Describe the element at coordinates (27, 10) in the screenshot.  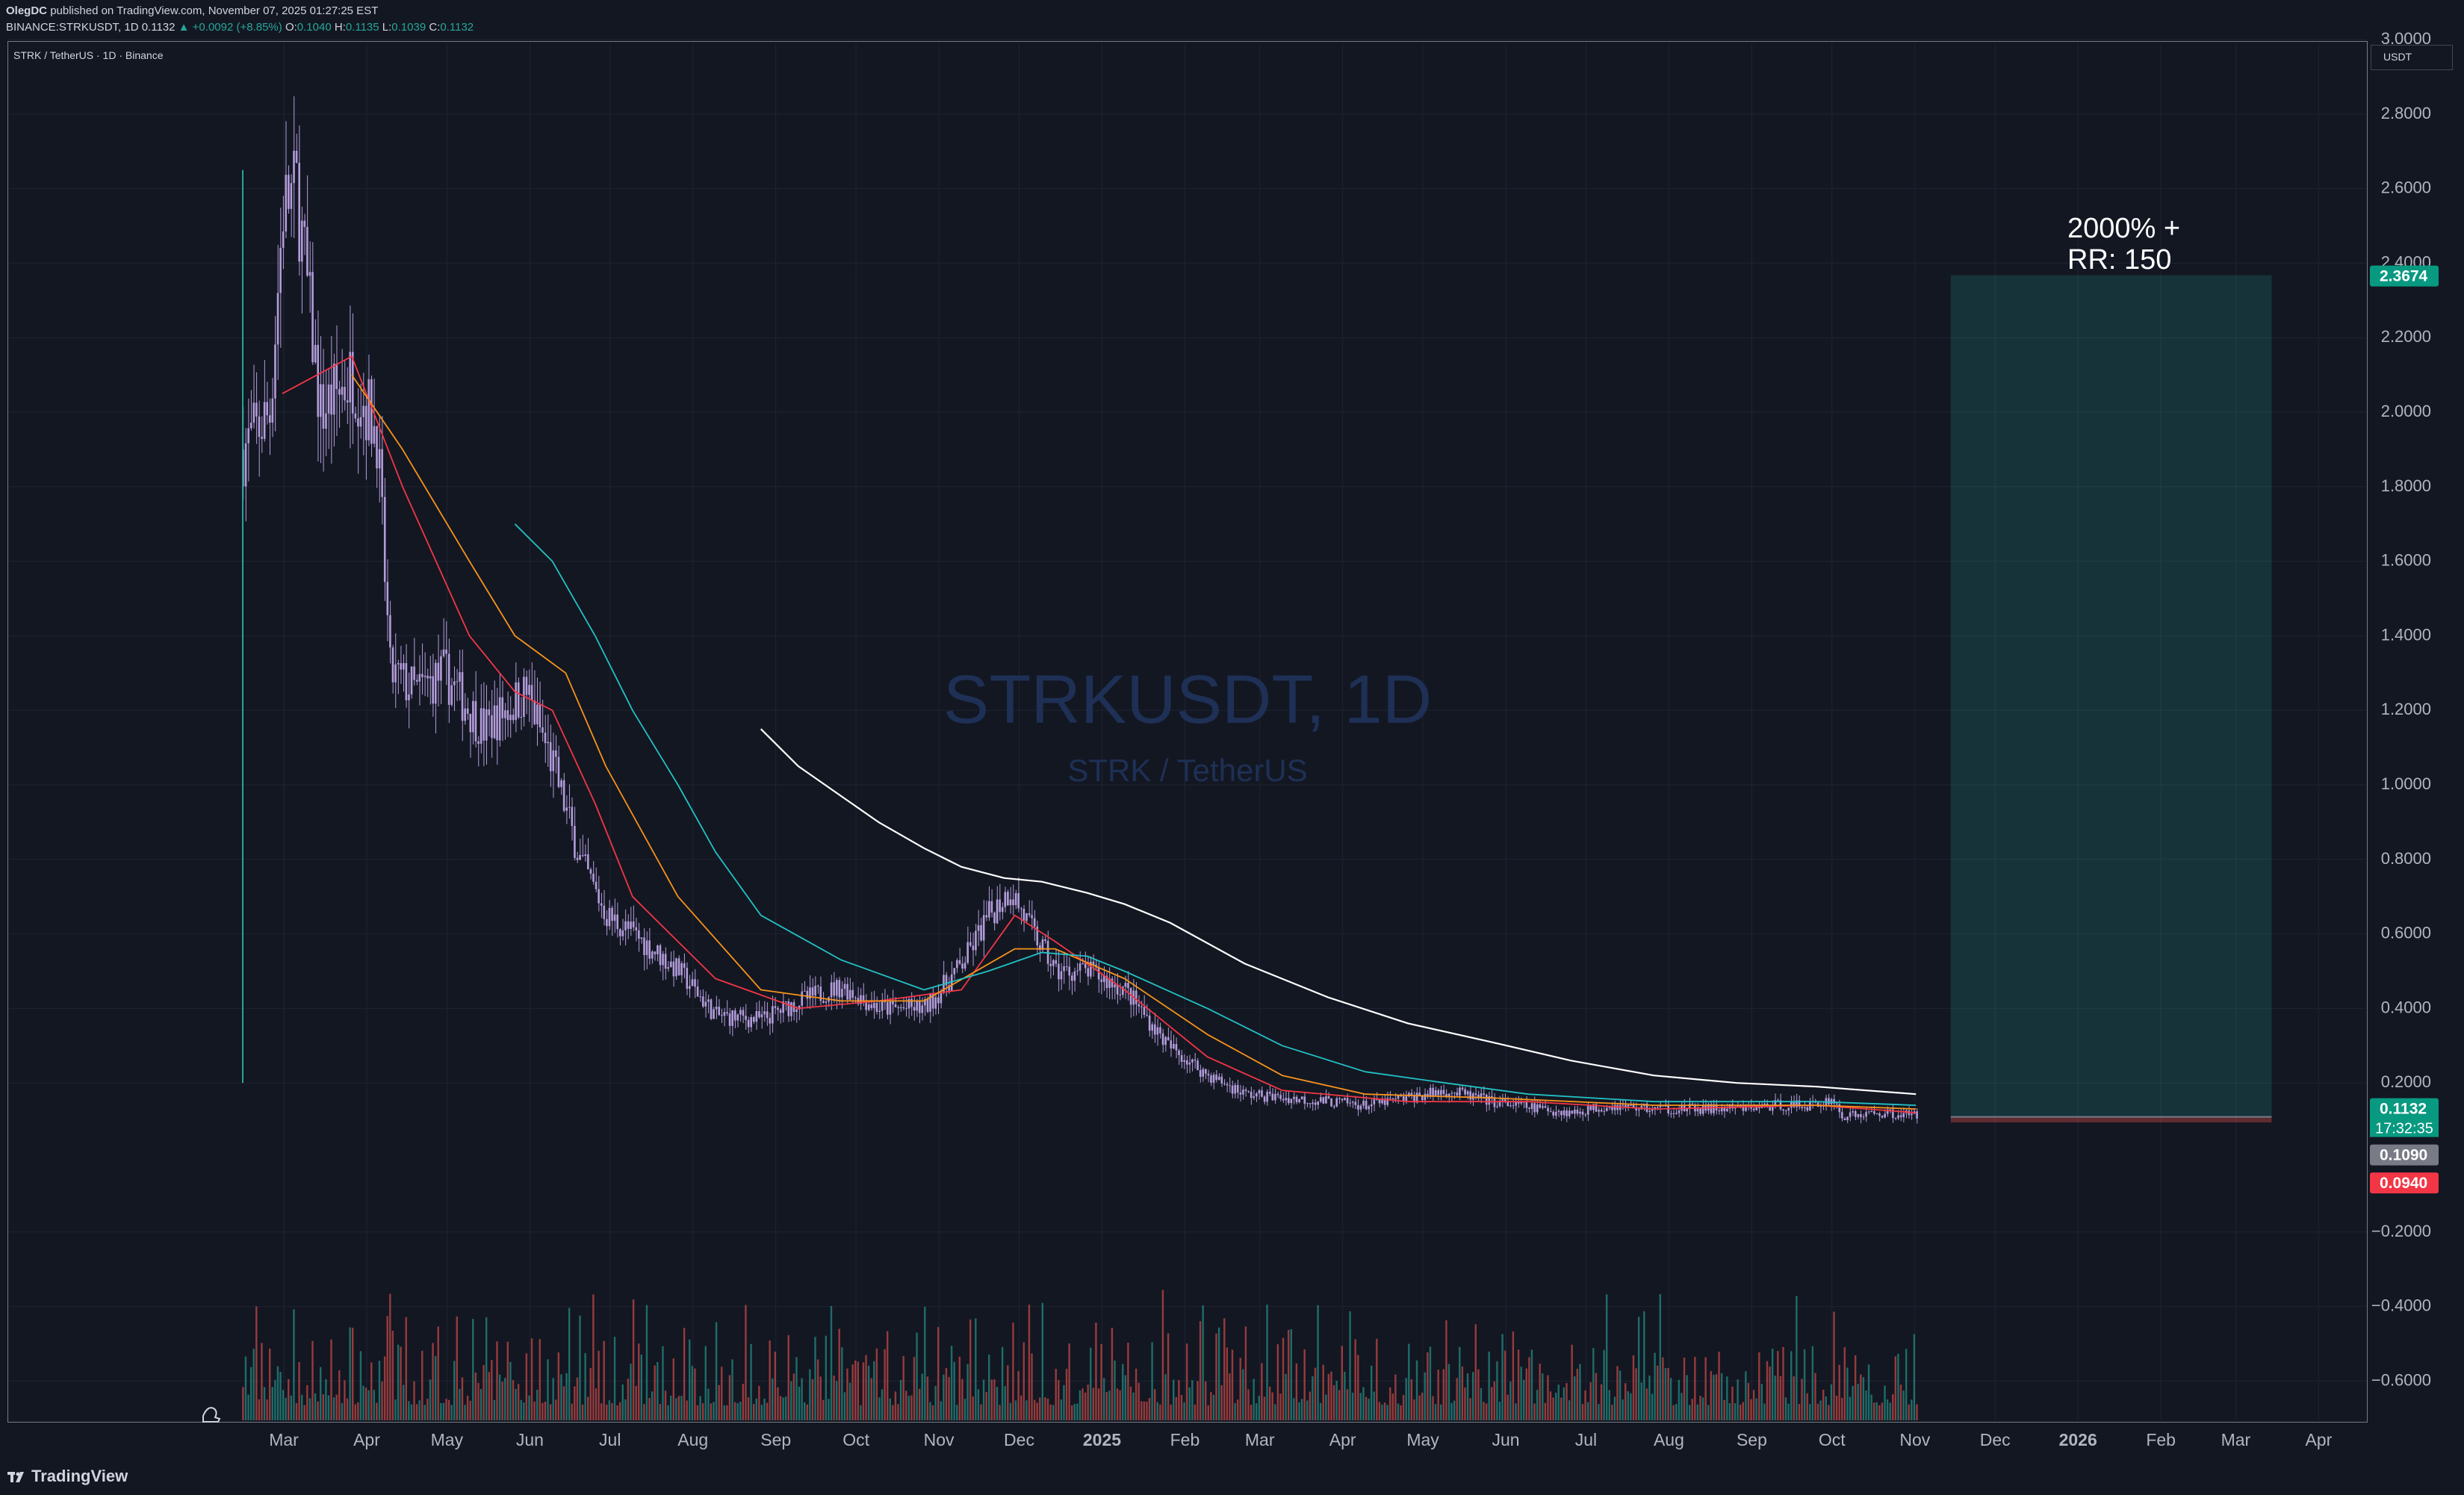
I see `author-name: OlegDC` at that location.